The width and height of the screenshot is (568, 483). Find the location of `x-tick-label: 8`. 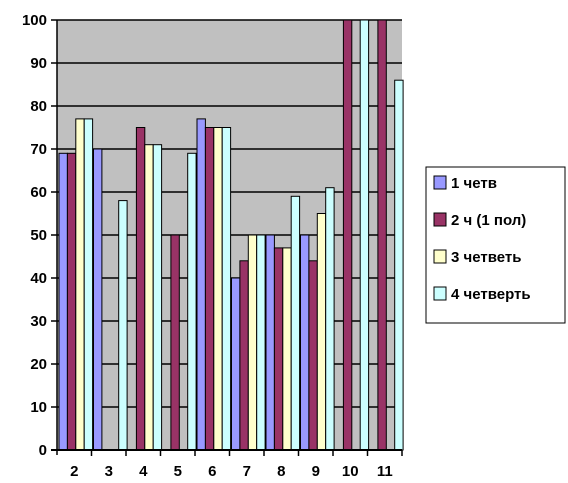

x-tick-label: 8 is located at coordinates (281, 471).